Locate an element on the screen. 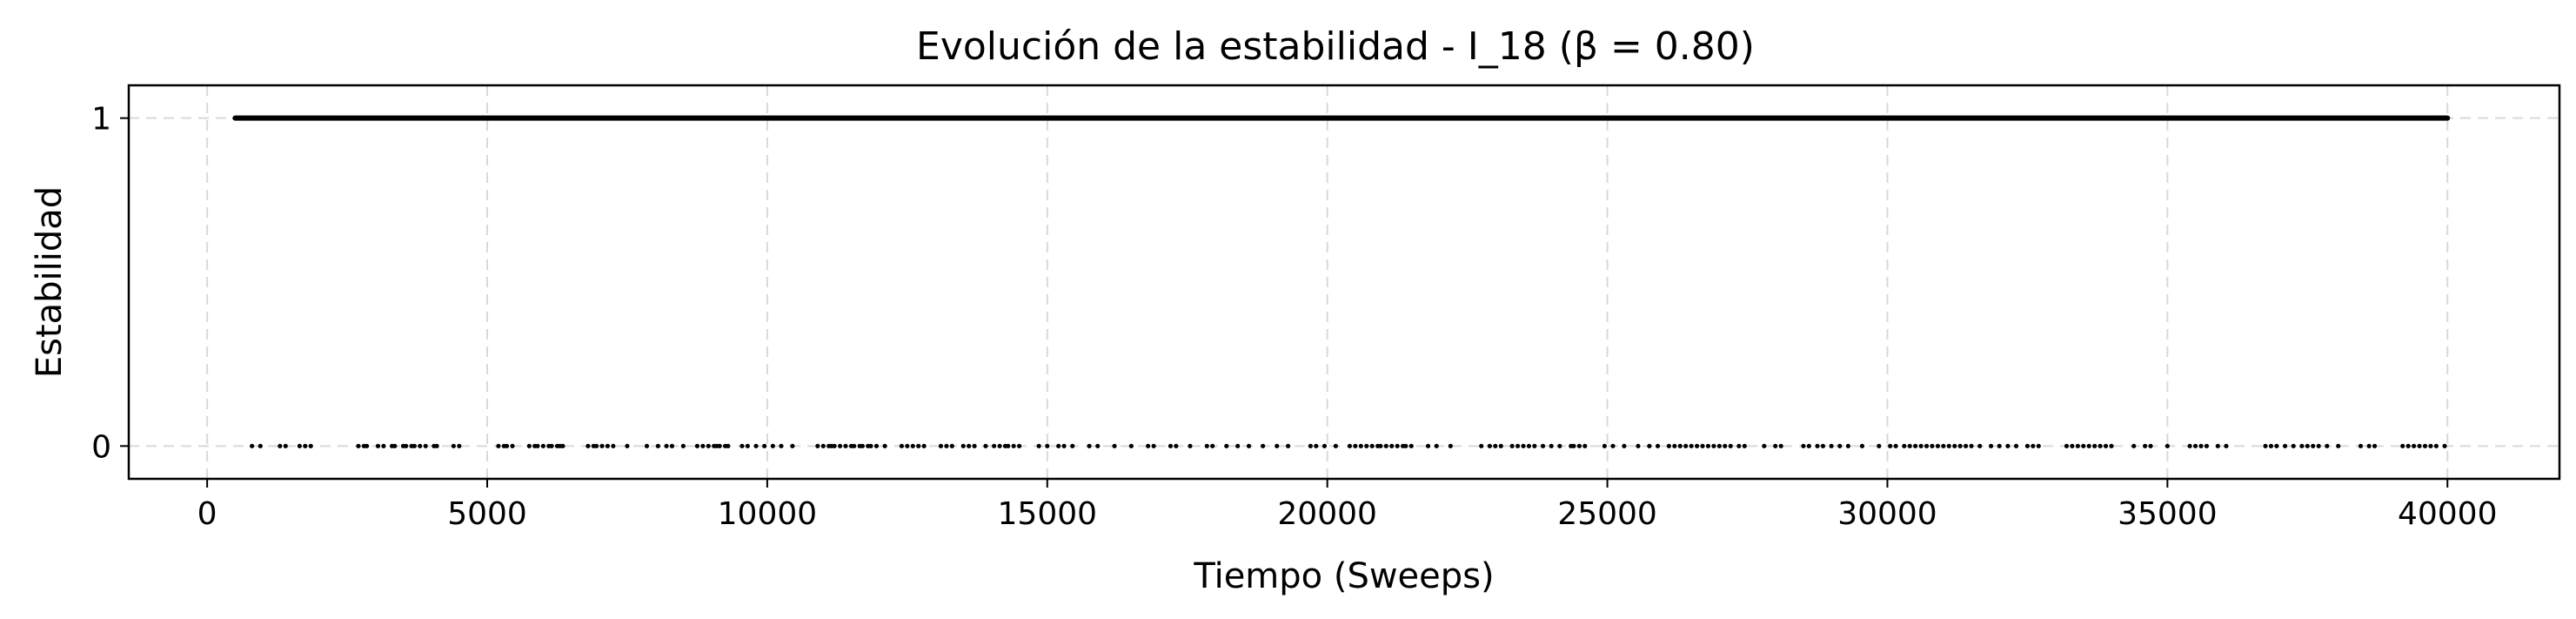 This screenshot has height=619, width=2576. x-axis: 0 5000 10000 15000 20000 25000 30000 35000 40000 is located at coordinates (1347, 505).